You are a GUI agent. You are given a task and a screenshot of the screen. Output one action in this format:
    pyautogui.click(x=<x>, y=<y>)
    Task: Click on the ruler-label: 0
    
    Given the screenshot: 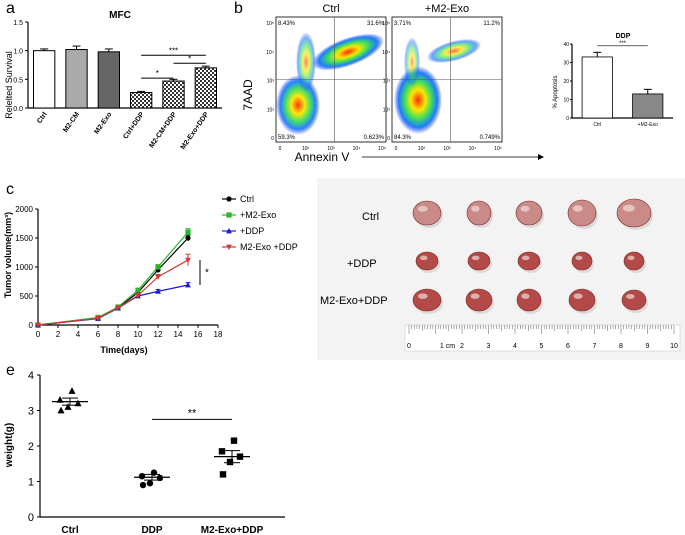 What is the action you would take?
    pyautogui.click(x=409, y=346)
    